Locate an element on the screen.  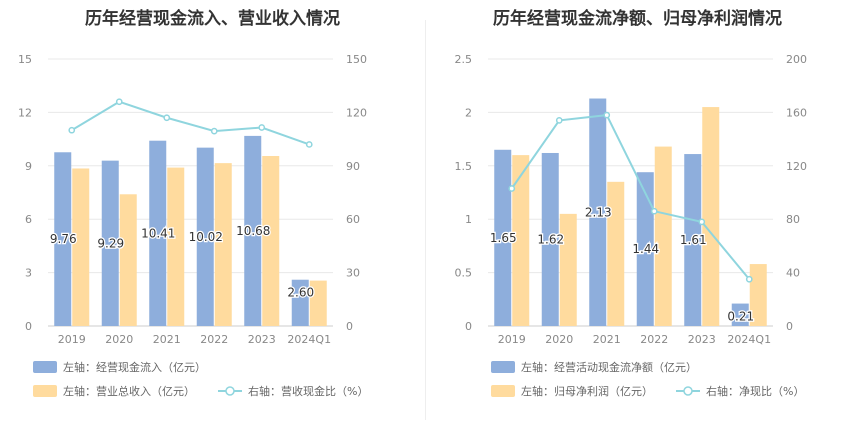
right-bar-data-label: 1.62 is located at coordinates (550, 239).